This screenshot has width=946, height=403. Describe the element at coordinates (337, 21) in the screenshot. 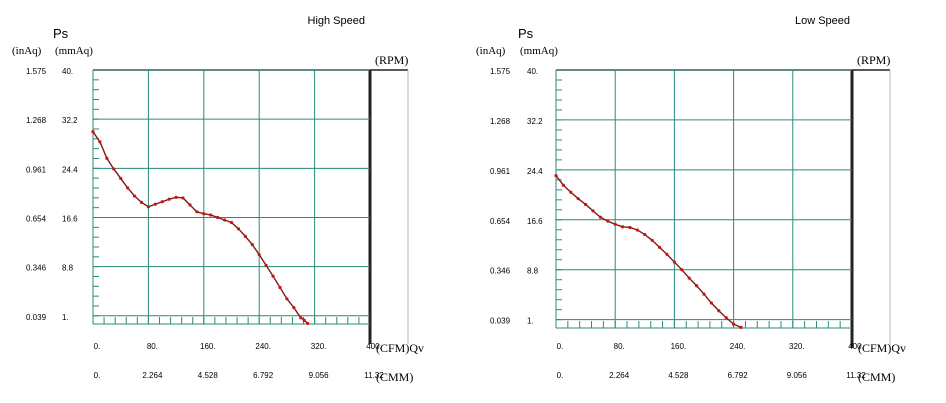

I see `chart-title: High Speed` at that location.